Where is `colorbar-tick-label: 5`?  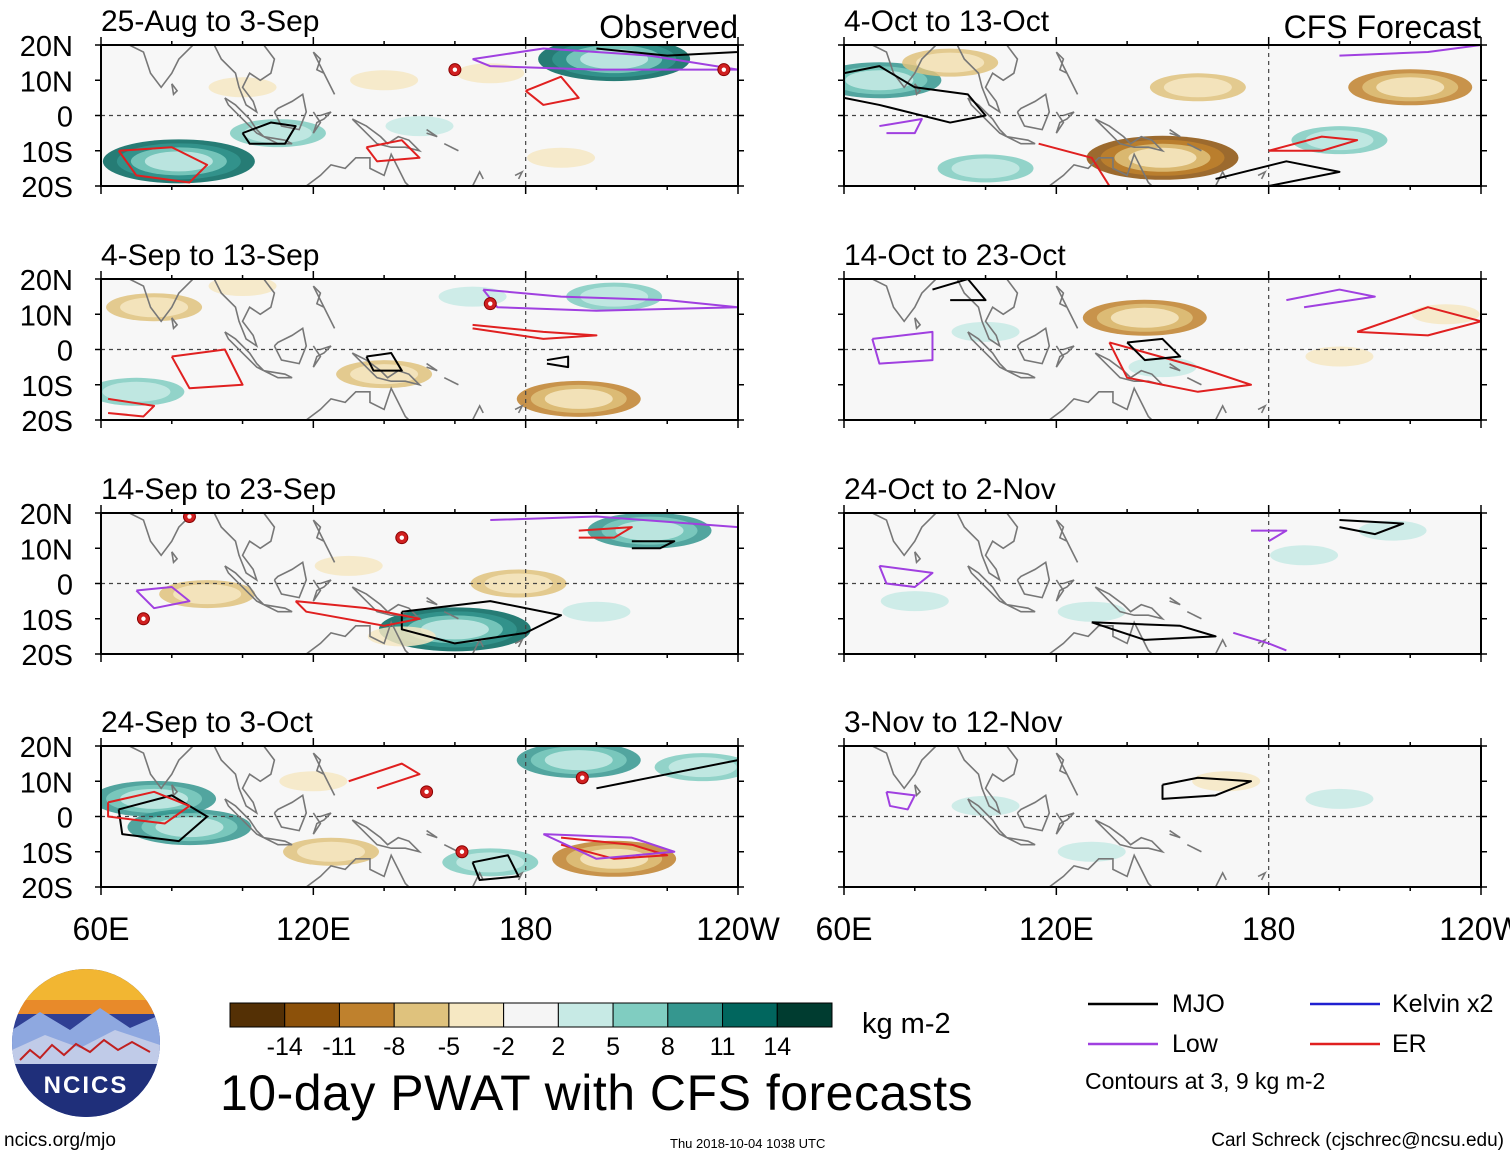 colorbar-tick-label: 5 is located at coordinates (613, 1047).